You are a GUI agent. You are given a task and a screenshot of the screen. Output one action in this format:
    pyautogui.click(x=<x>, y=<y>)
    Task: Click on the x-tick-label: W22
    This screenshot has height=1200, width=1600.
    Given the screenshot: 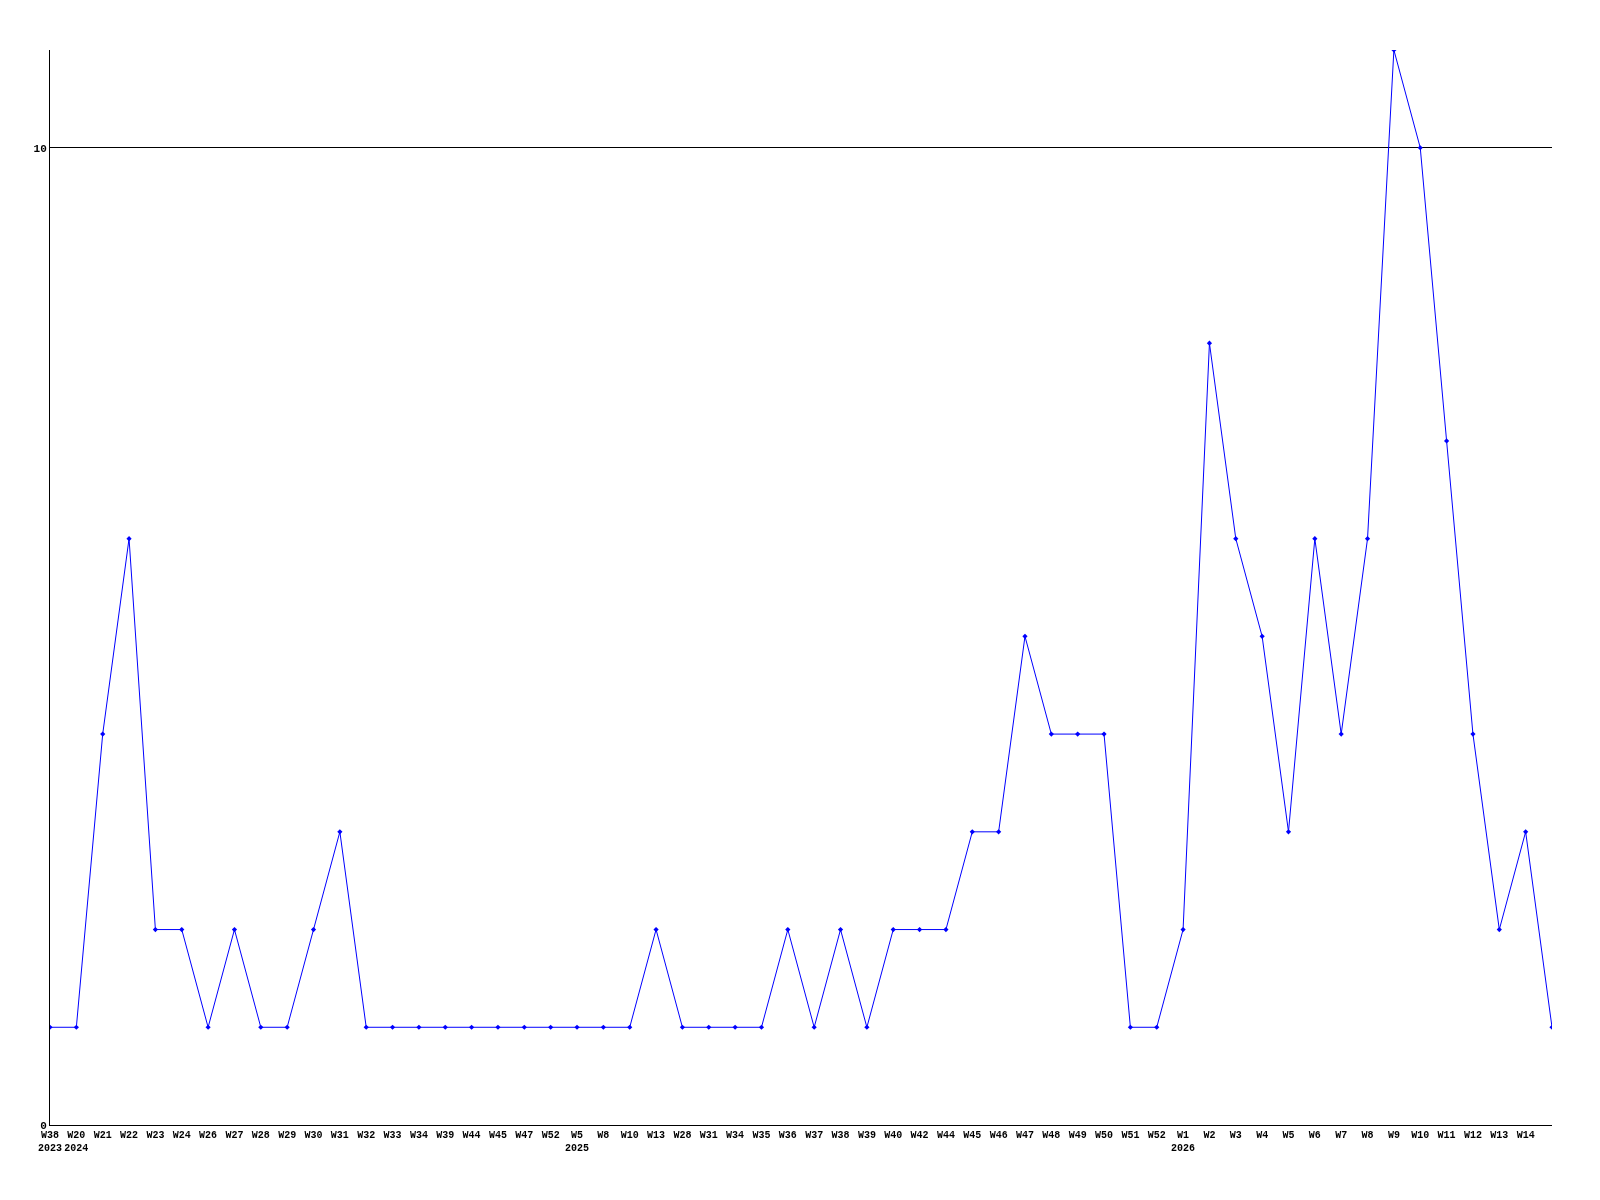 What is the action you would take?
    pyautogui.click(x=129, y=1135)
    